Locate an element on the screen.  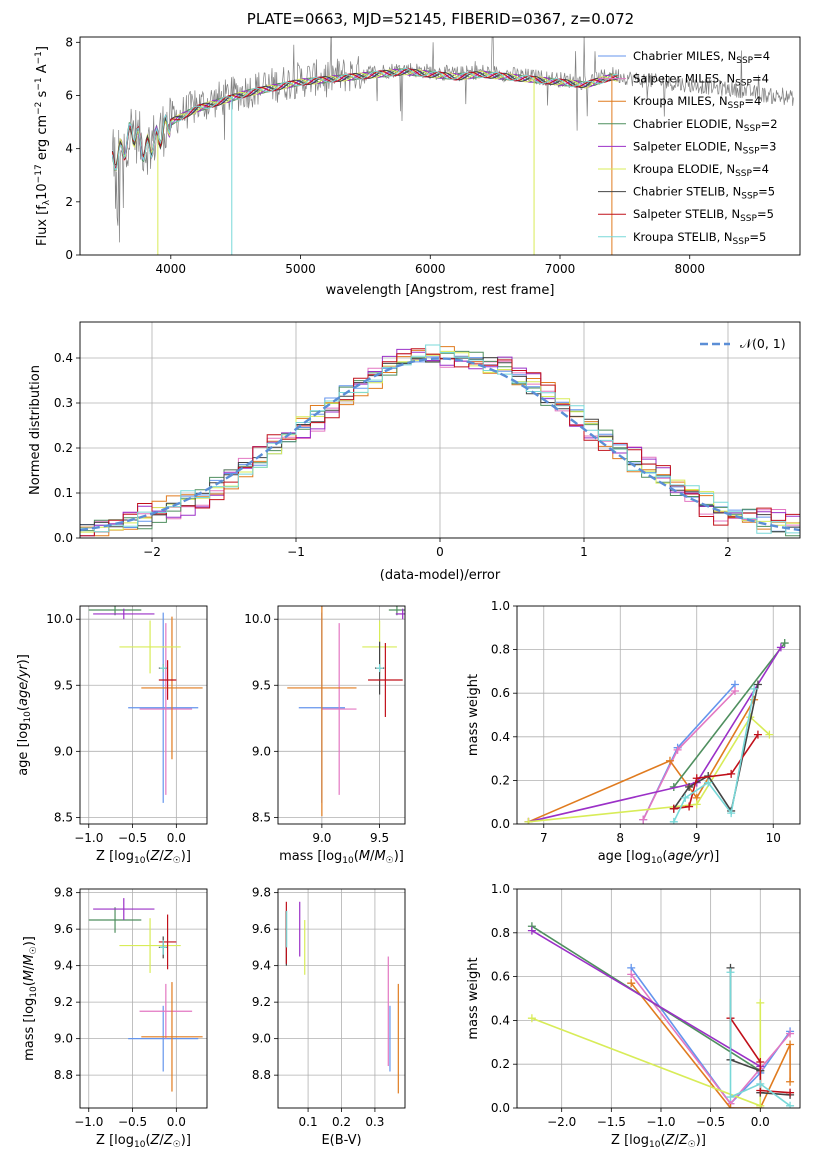
y-tick-label: 0.3 is located at coordinates (63, 403).